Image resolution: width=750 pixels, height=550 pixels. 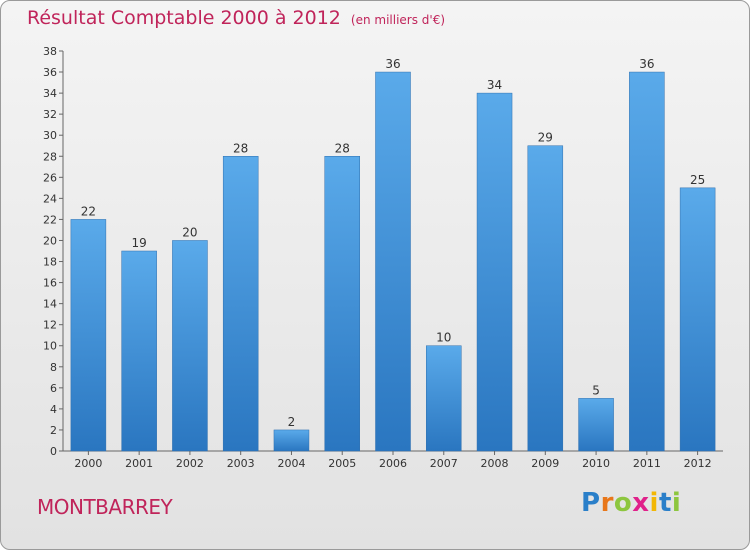 I want to click on data-label-2004: 2, so click(x=292, y=422).